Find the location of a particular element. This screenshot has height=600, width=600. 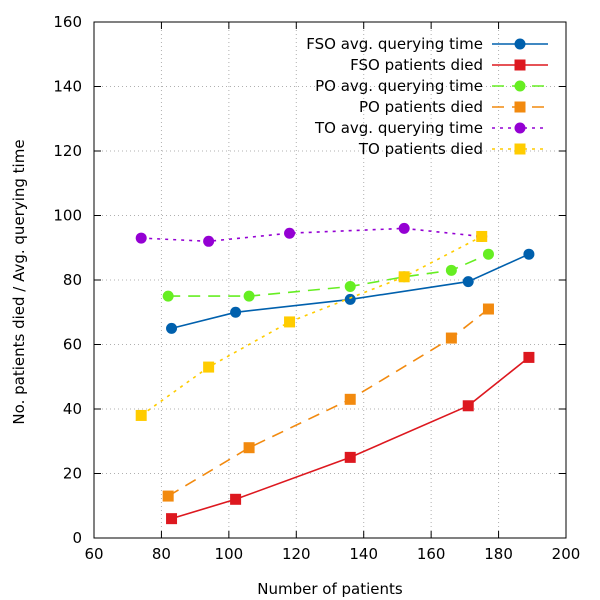

x-tick-label: 80 is located at coordinates (161, 554).